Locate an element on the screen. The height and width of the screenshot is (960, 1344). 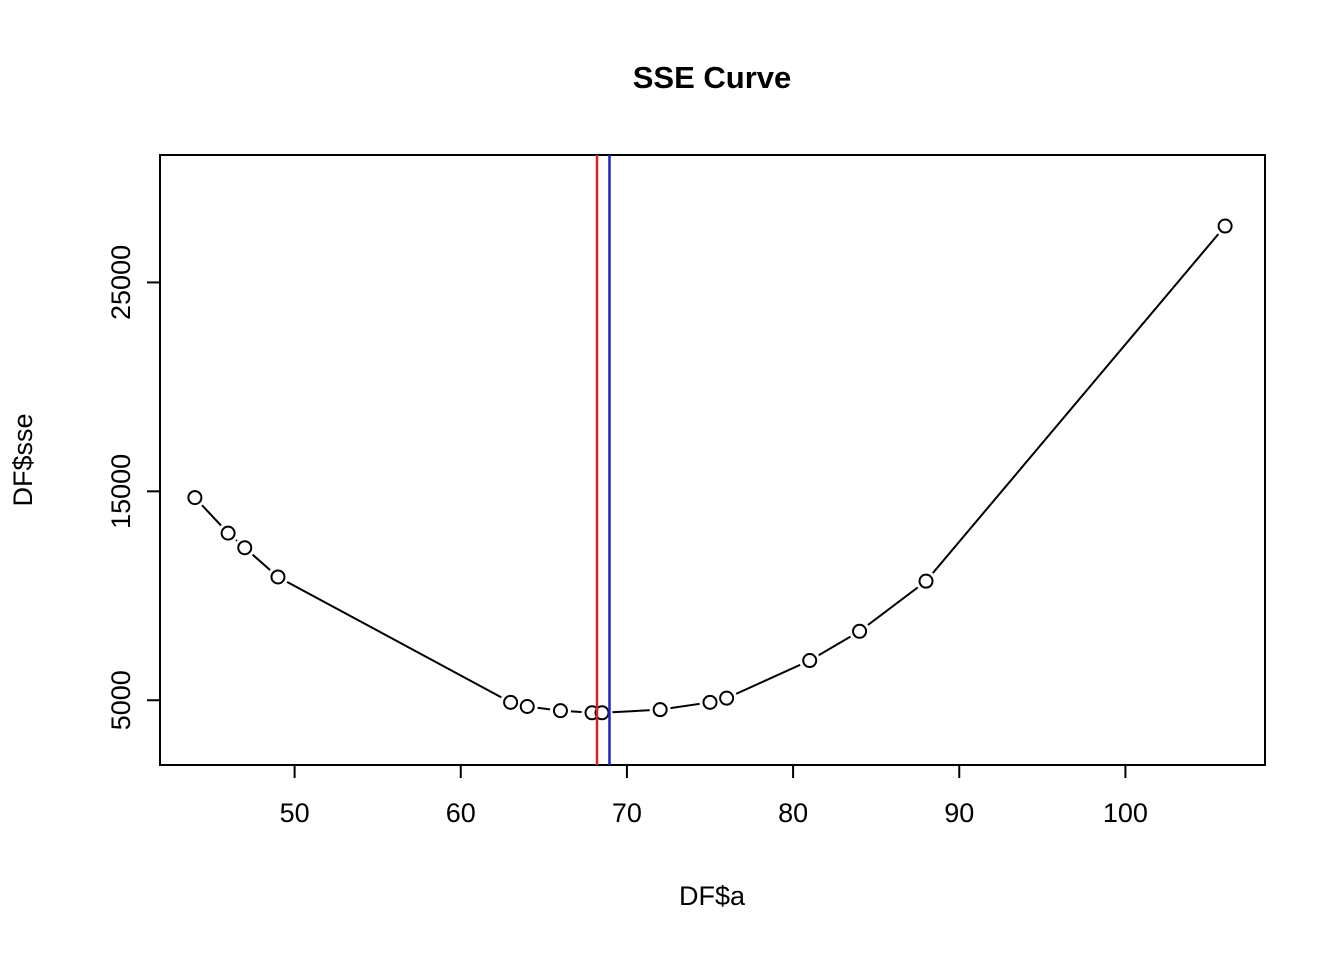
x-tick-label: 50 is located at coordinates (295, 813).